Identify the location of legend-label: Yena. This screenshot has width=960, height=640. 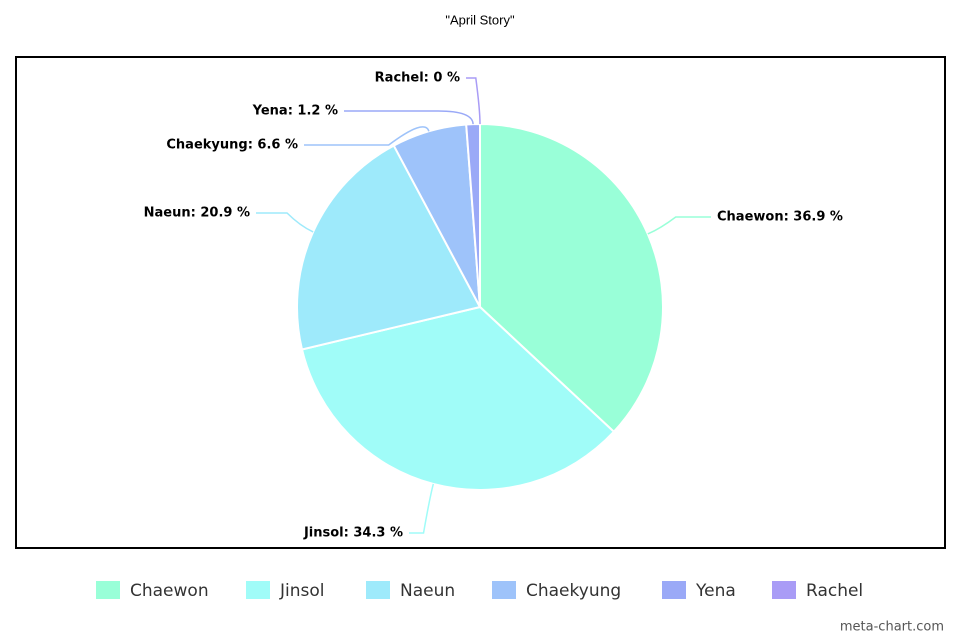
(715, 591).